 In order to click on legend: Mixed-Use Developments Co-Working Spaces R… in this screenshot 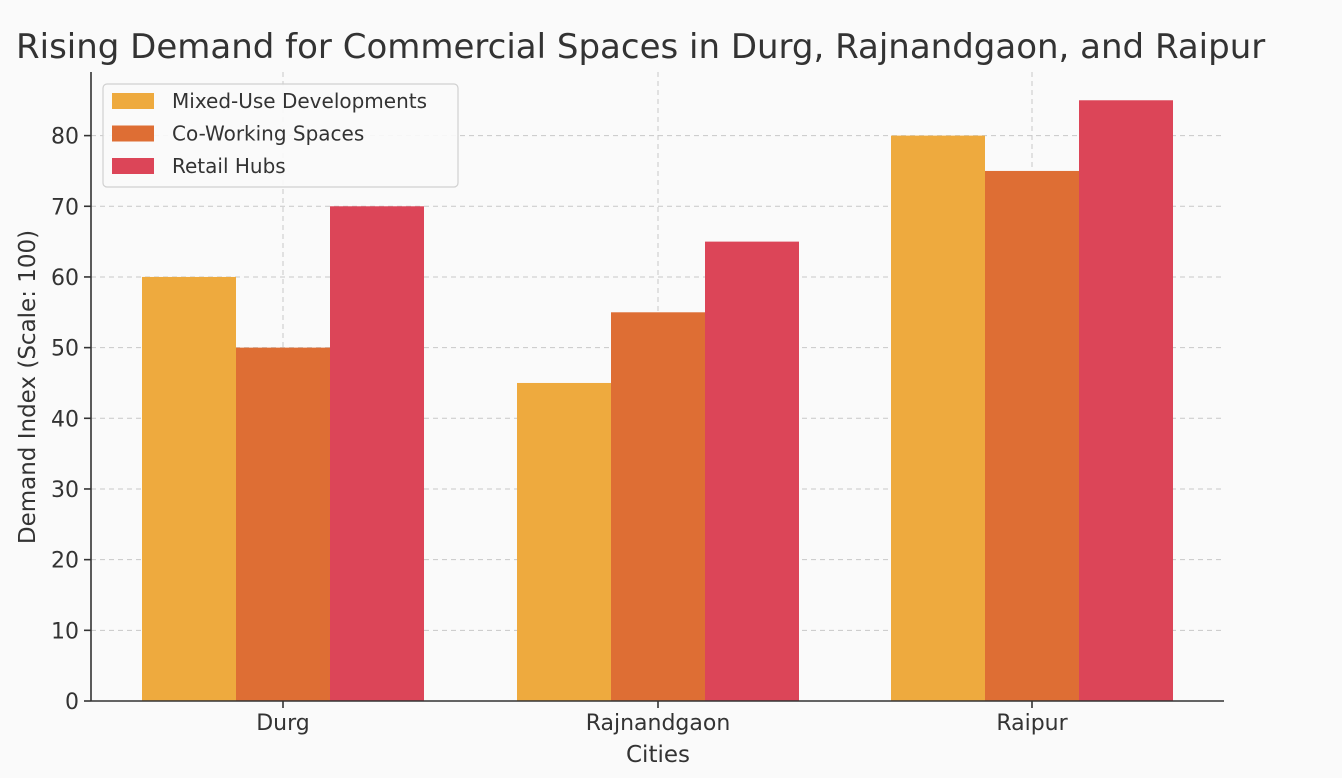, I will do `click(280, 135)`.